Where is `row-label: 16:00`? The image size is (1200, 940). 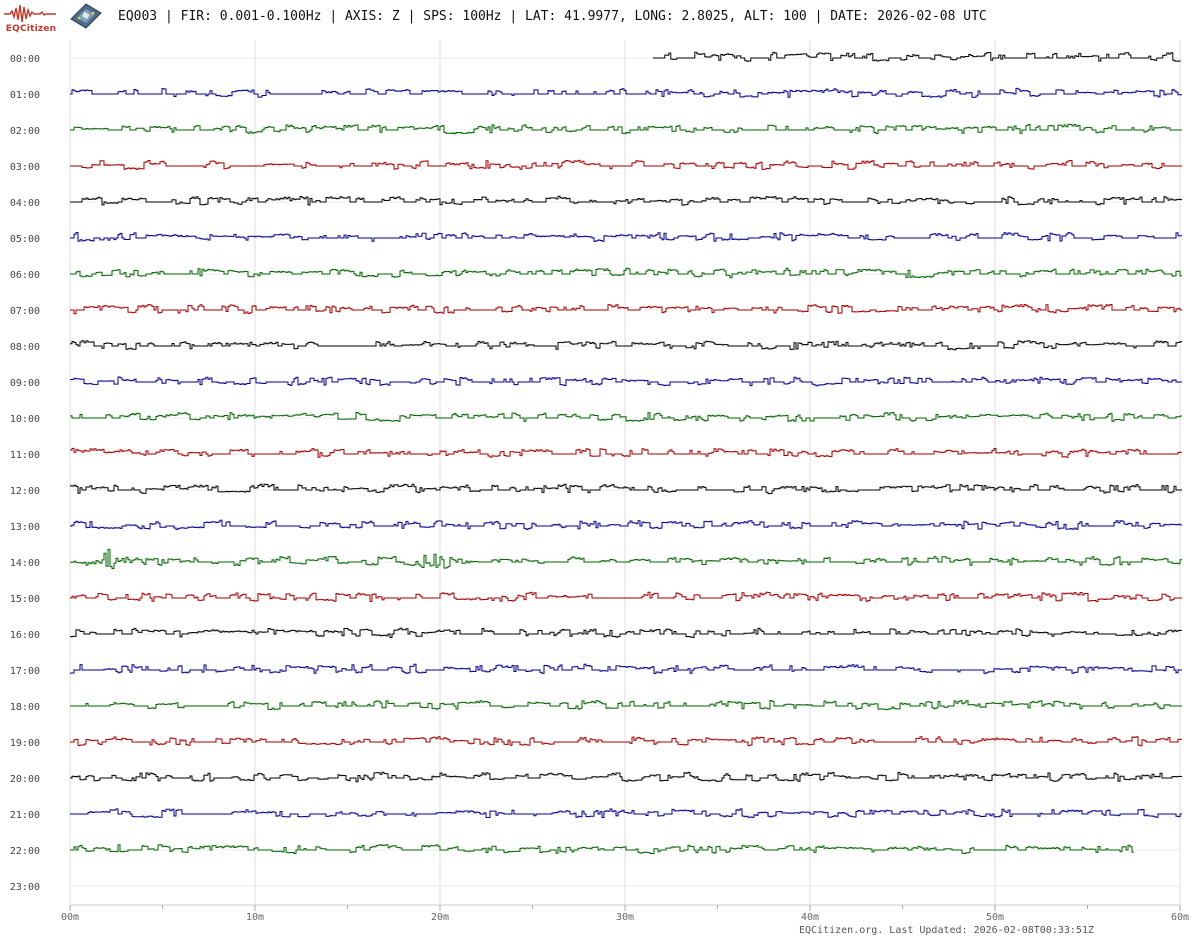 row-label: 16:00 is located at coordinates (25, 635).